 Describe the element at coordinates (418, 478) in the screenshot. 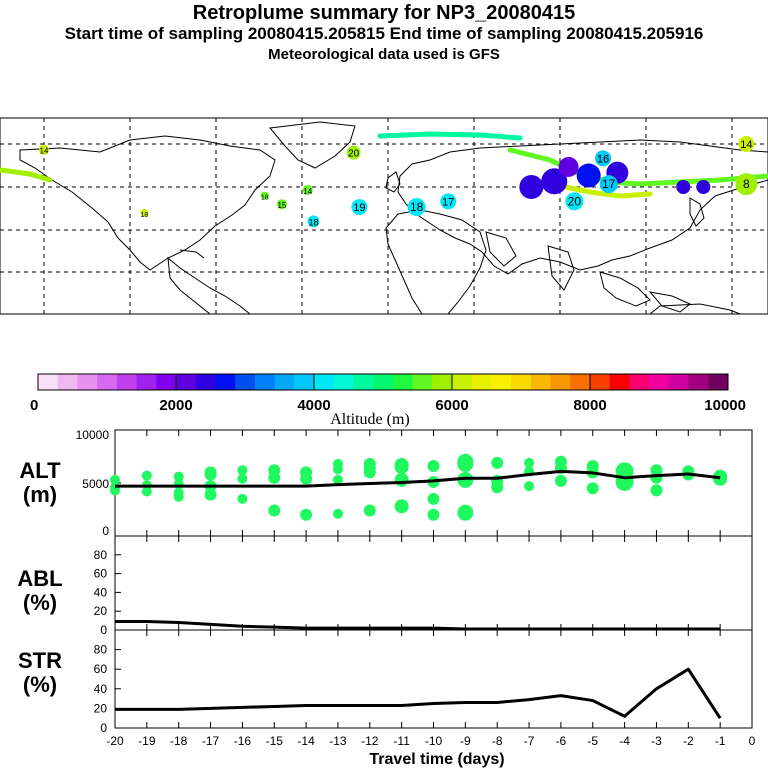

I see `alt-series-line` at that location.